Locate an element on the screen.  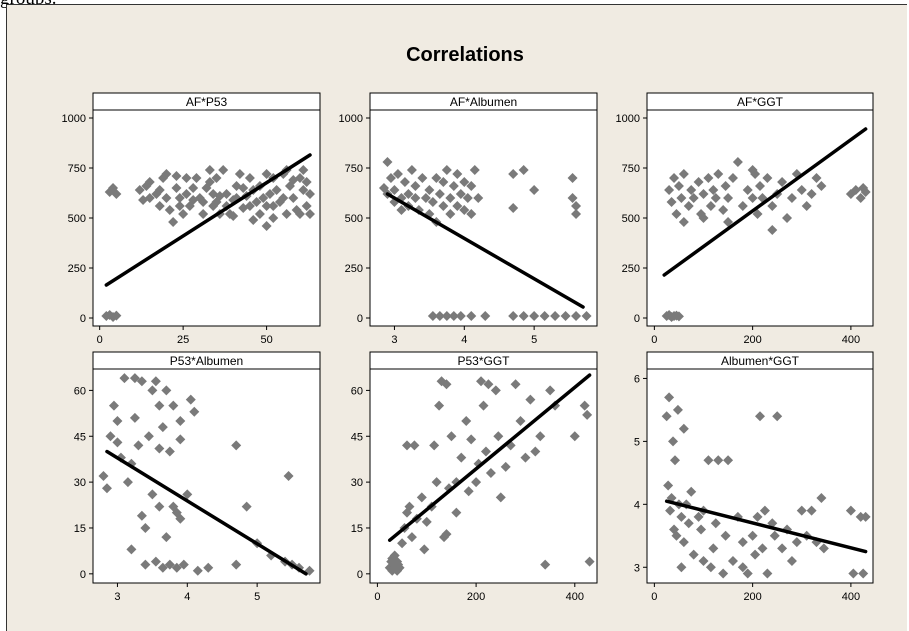
y-tick-label: 250 is located at coordinates (354, 269).